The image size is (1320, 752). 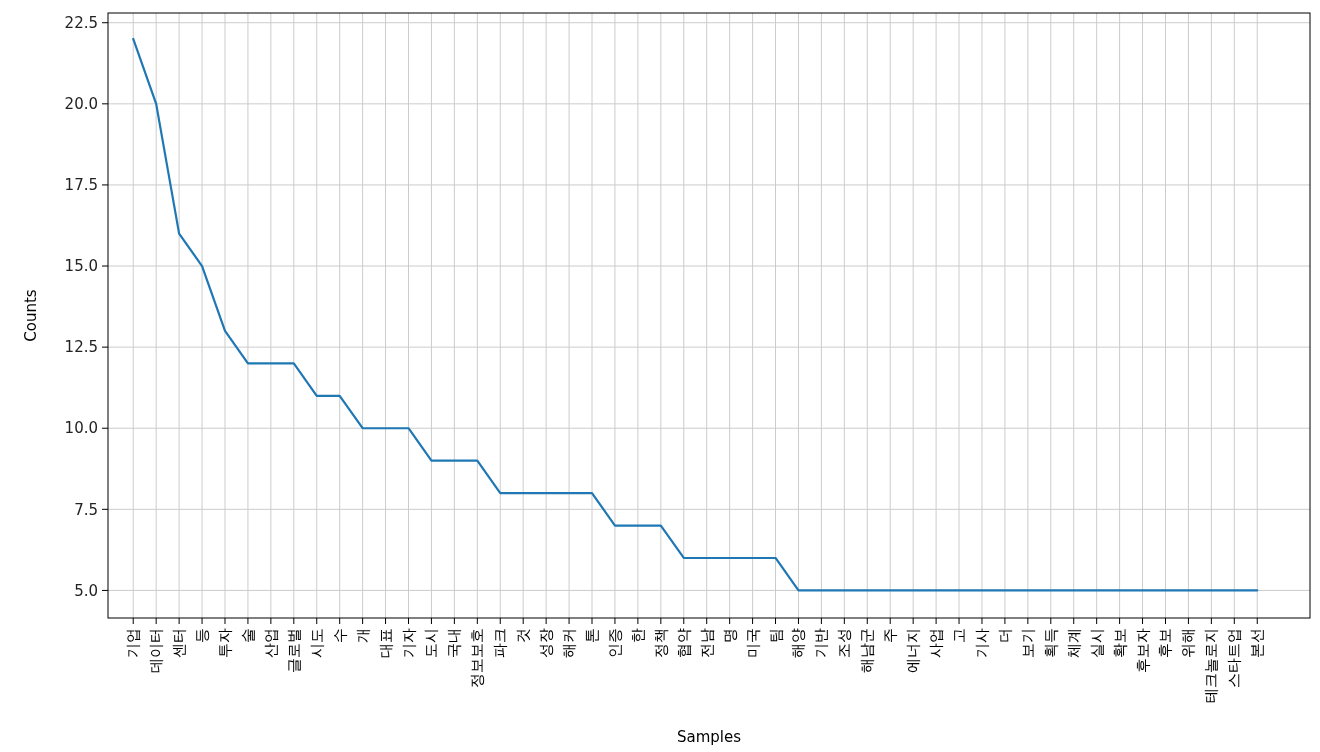 What do you see at coordinates (890, 635) in the screenshot?
I see `x-tick-label: 주` at bounding box center [890, 635].